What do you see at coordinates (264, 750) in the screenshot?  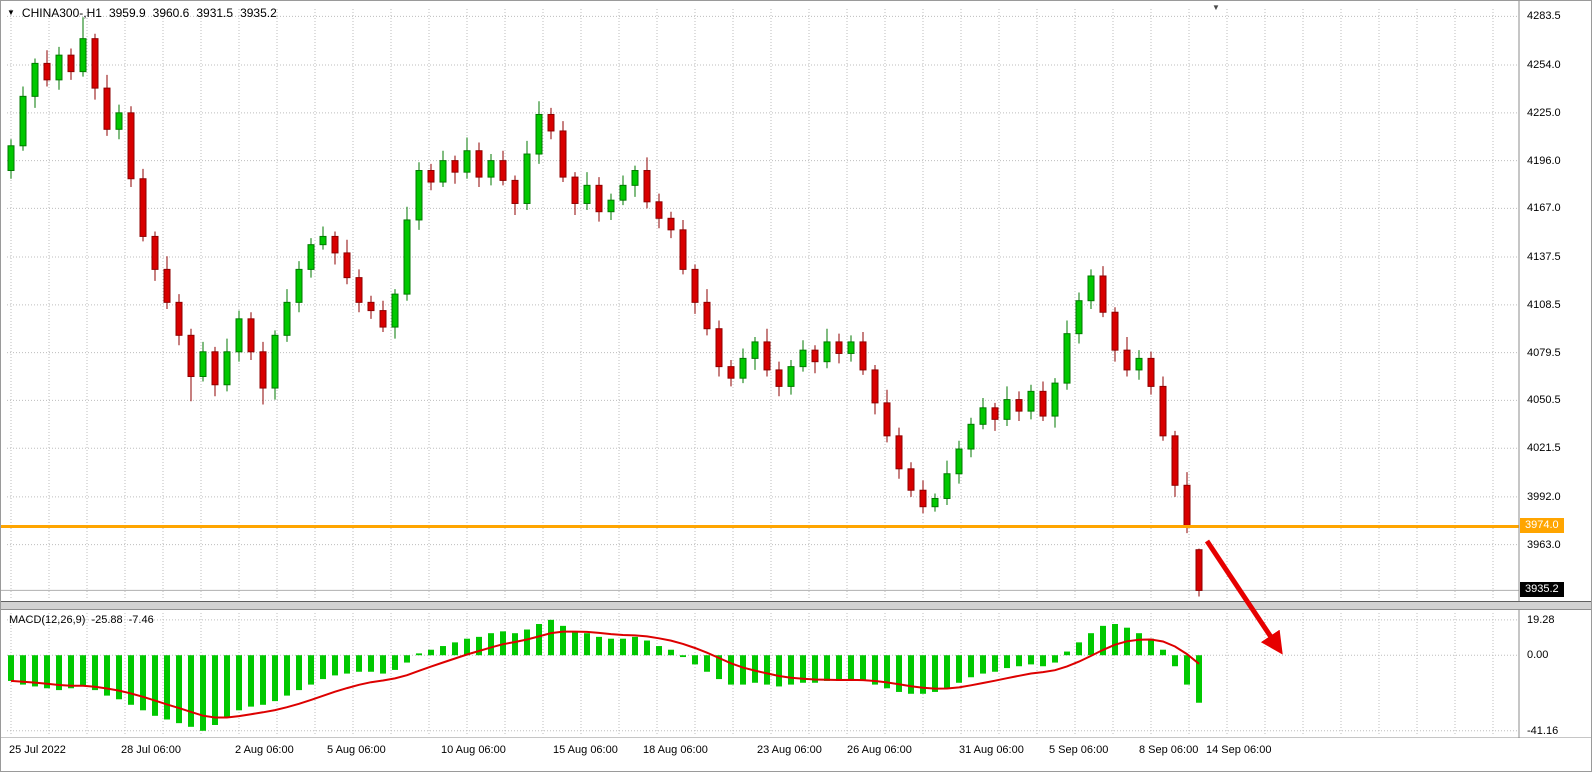 I see `time-tick-label: 2 Aug 06:00` at bounding box center [264, 750].